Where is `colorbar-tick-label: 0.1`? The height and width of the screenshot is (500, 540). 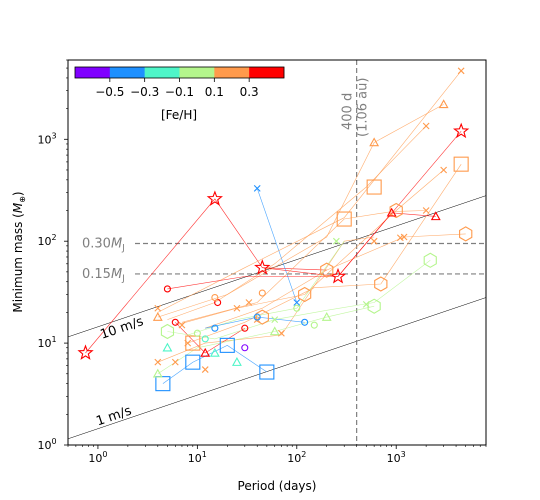 colorbar-tick-label: 0.1 is located at coordinates (214, 92).